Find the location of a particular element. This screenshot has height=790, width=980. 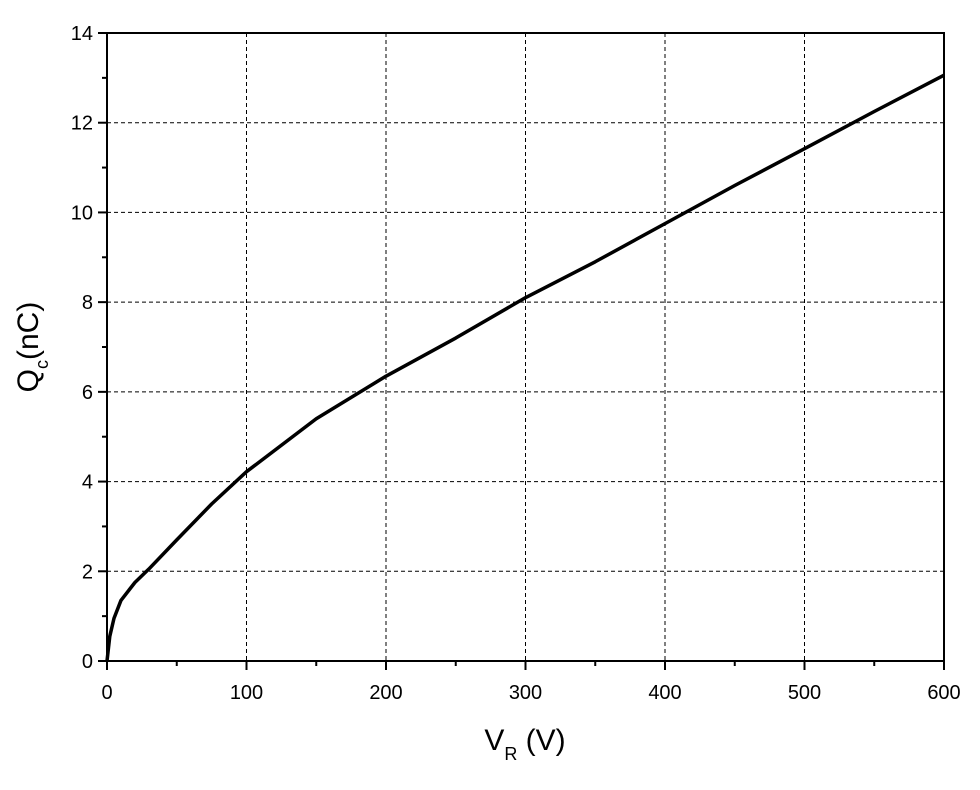

x-tick-label: 600 is located at coordinates (943, 693).